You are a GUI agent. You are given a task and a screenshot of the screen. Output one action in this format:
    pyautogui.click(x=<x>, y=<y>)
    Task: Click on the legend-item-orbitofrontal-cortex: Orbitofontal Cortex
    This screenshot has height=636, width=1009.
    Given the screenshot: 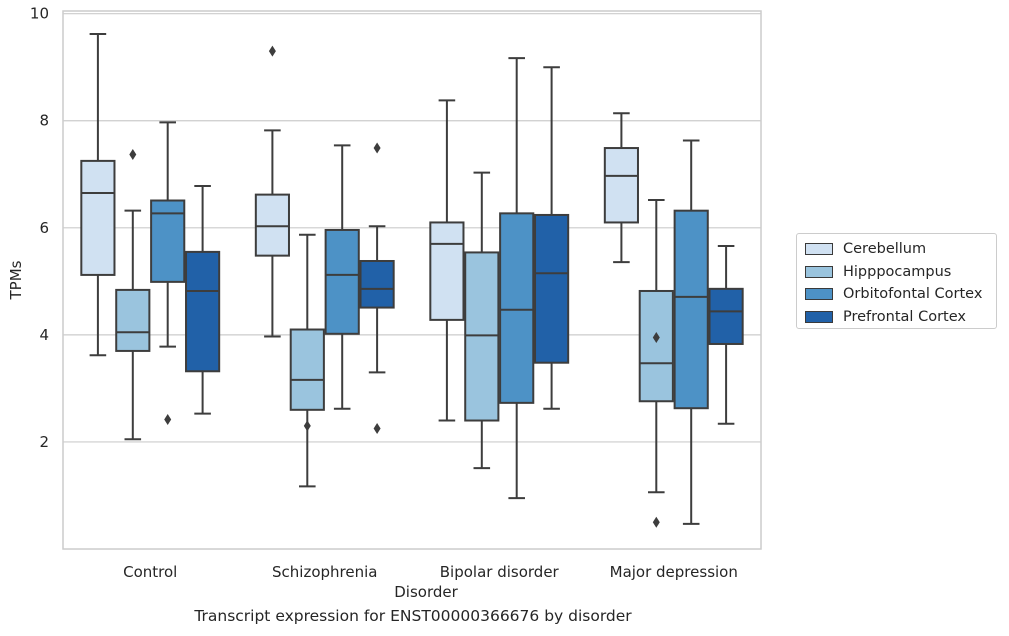 What is the action you would take?
    pyautogui.click(x=900, y=294)
    